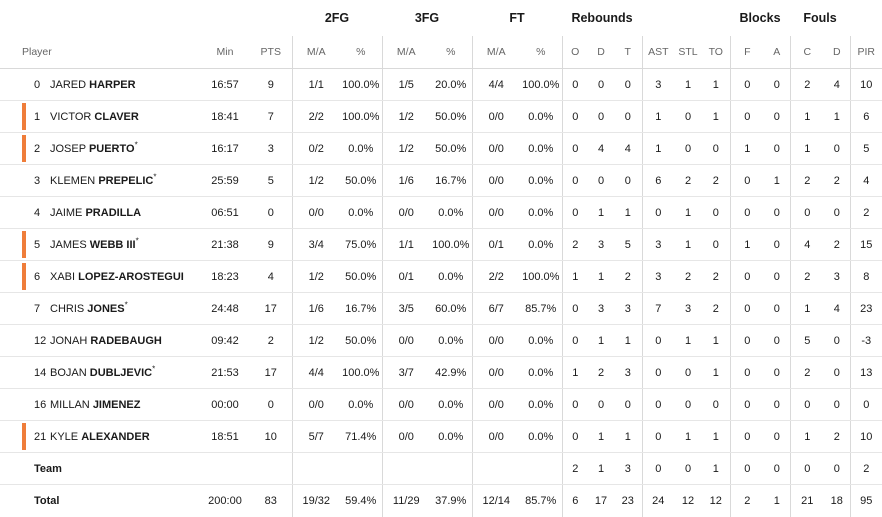  What do you see at coordinates (100, 116) in the screenshot?
I see `player-cell: 1 VICTOR CLAVER` at bounding box center [100, 116].